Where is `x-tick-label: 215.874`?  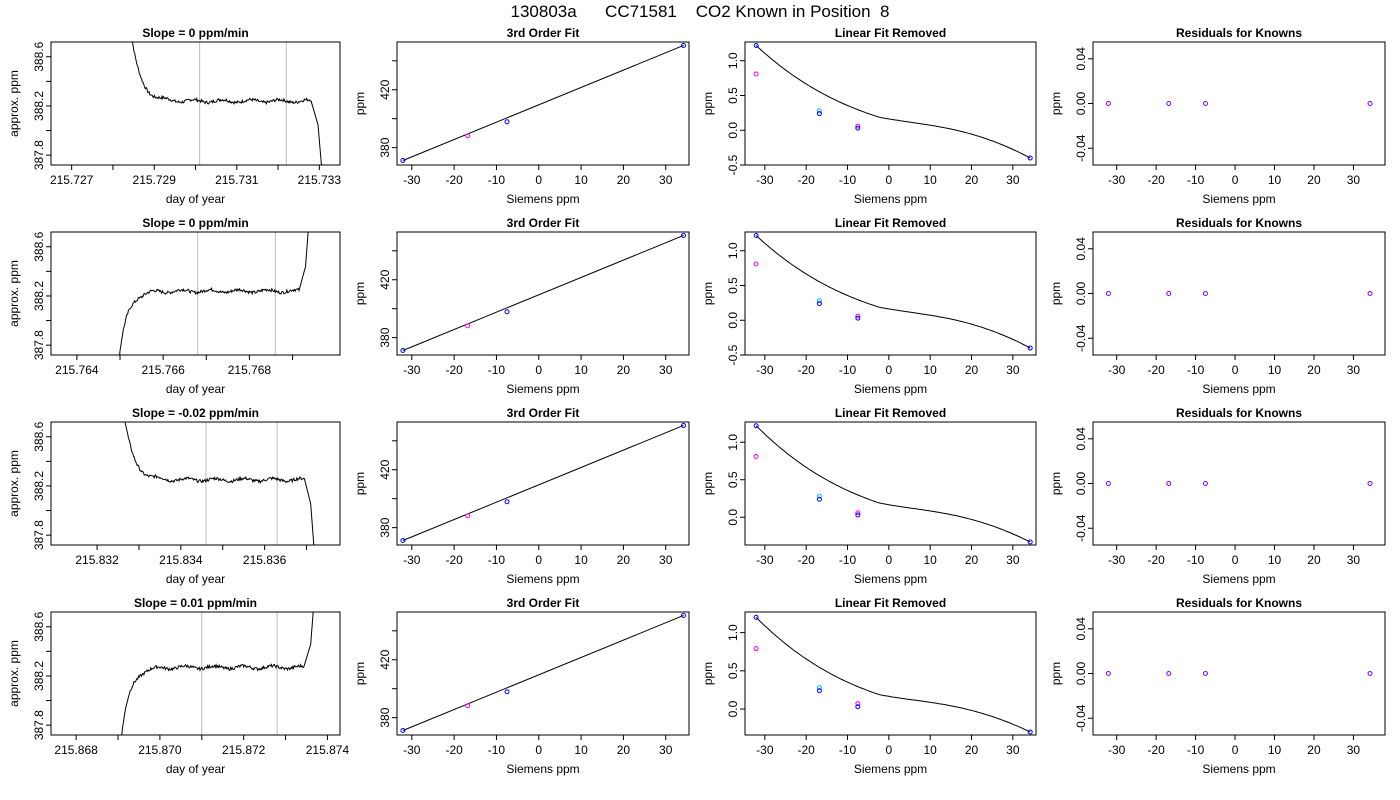
x-tick-label: 215.874 is located at coordinates (328, 750).